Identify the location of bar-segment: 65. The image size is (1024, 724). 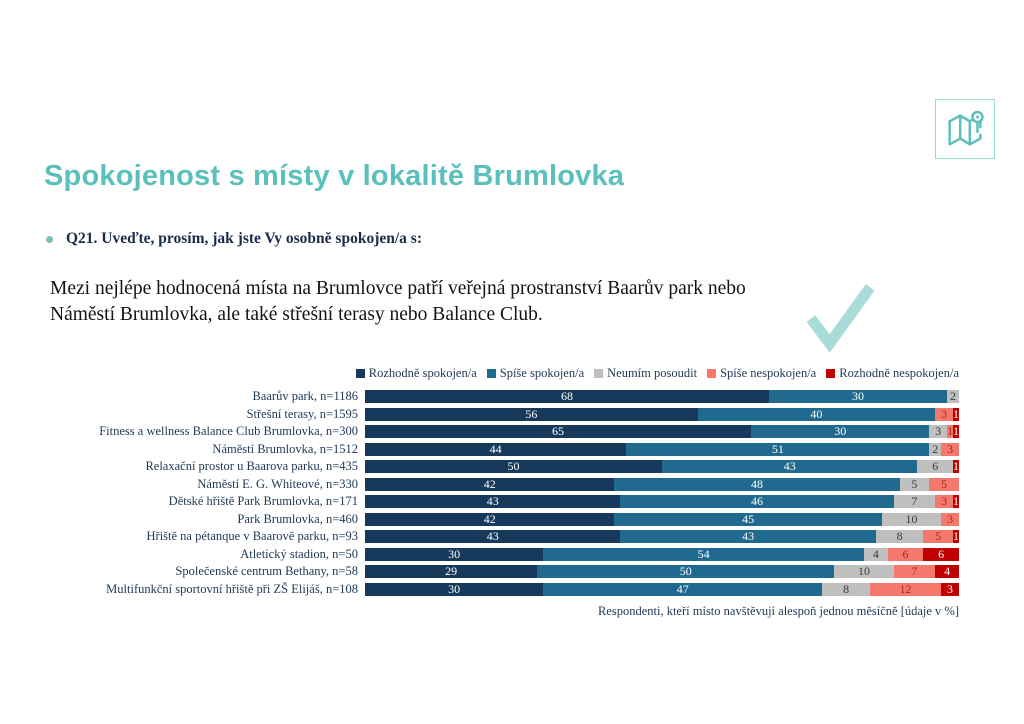
(558, 431).